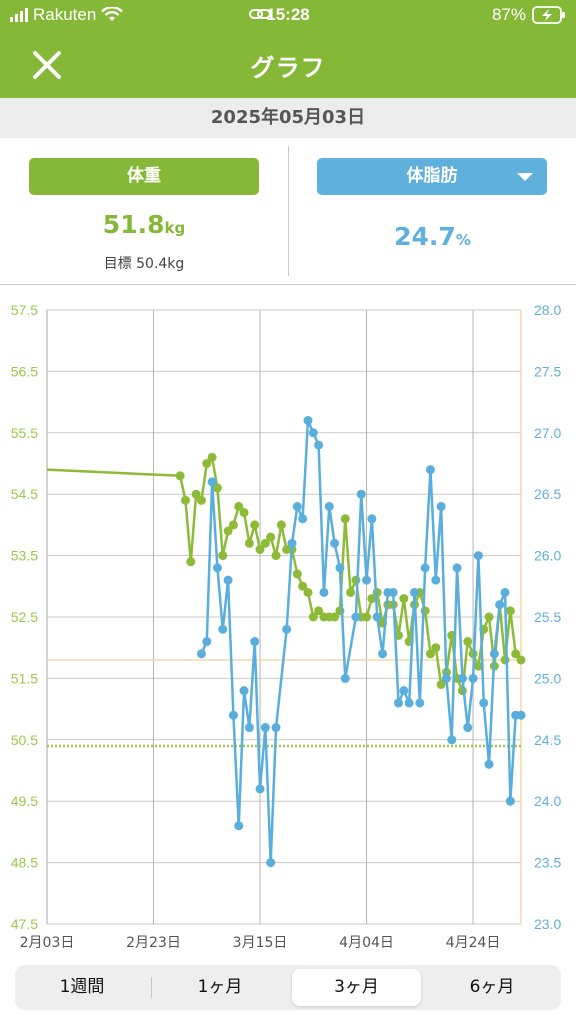 The image size is (576, 1024). Describe the element at coordinates (529, 15) in the screenshot. I see `battery-group: 87%` at that location.